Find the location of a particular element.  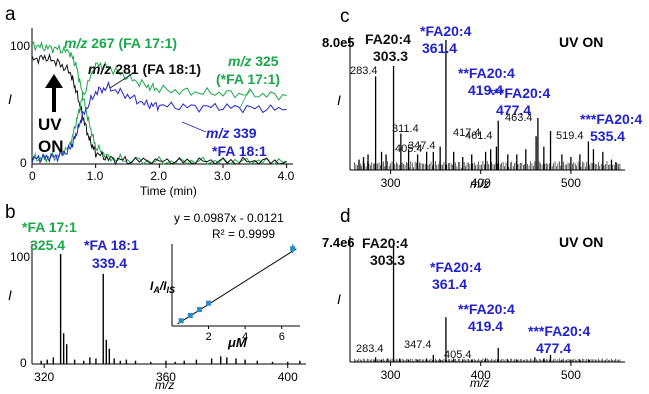

panel-b-xtick-label: 320 is located at coordinates (44, 377).